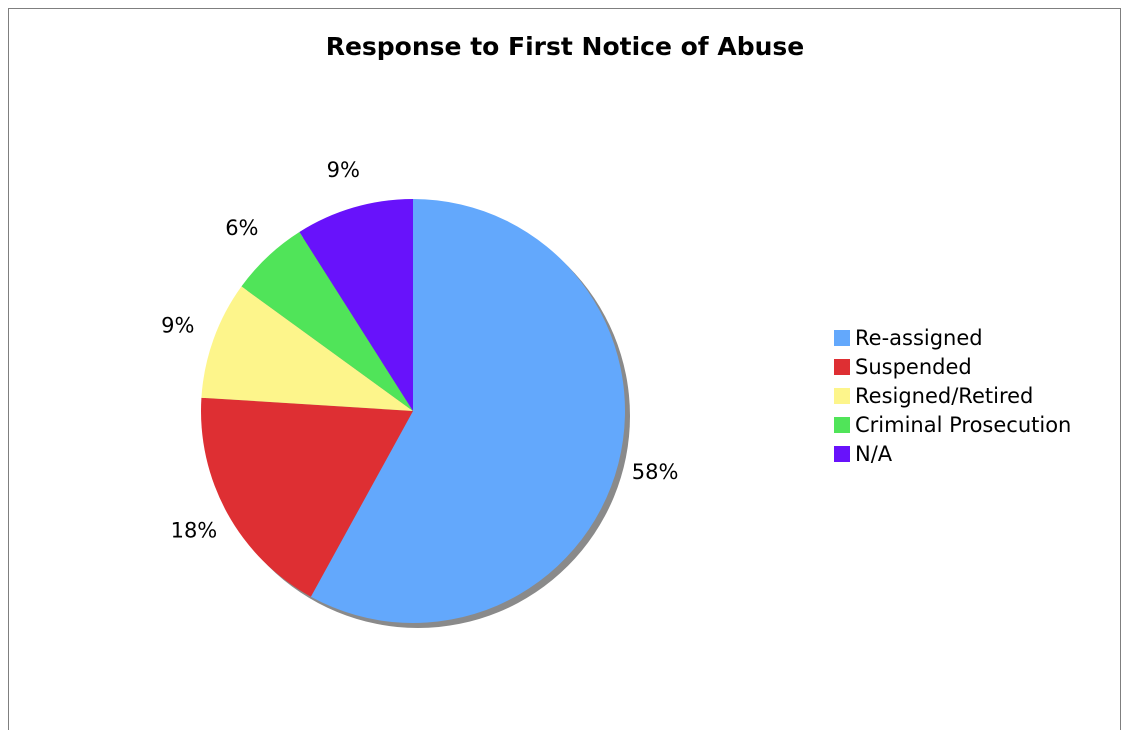 The height and width of the screenshot is (730, 1130). What do you see at coordinates (842, 366) in the screenshot?
I see `legend-swatch-suspended` at bounding box center [842, 366].